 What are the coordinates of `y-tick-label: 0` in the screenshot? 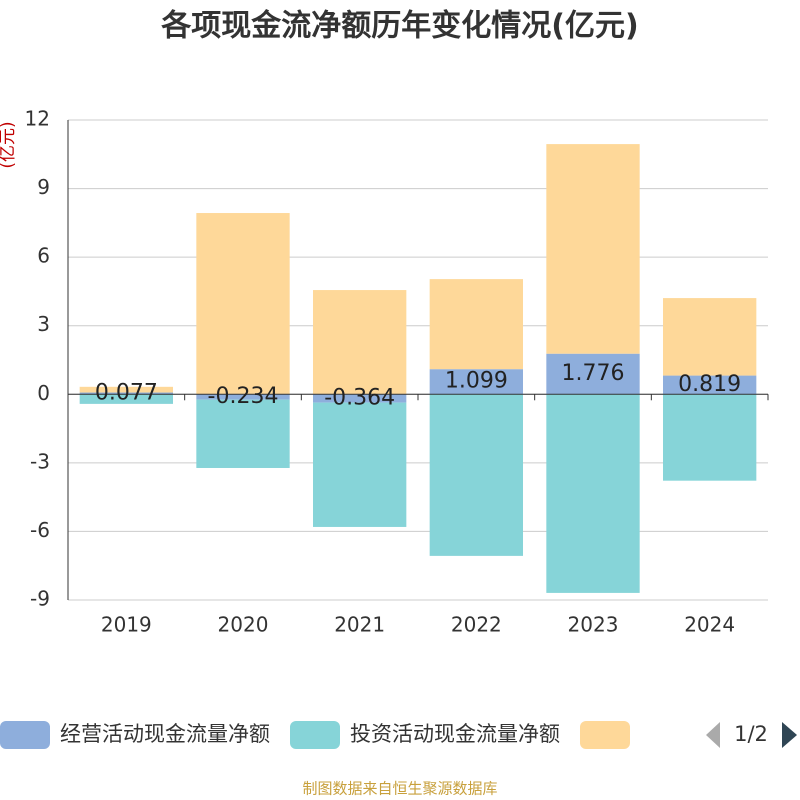 It's located at (43, 393).